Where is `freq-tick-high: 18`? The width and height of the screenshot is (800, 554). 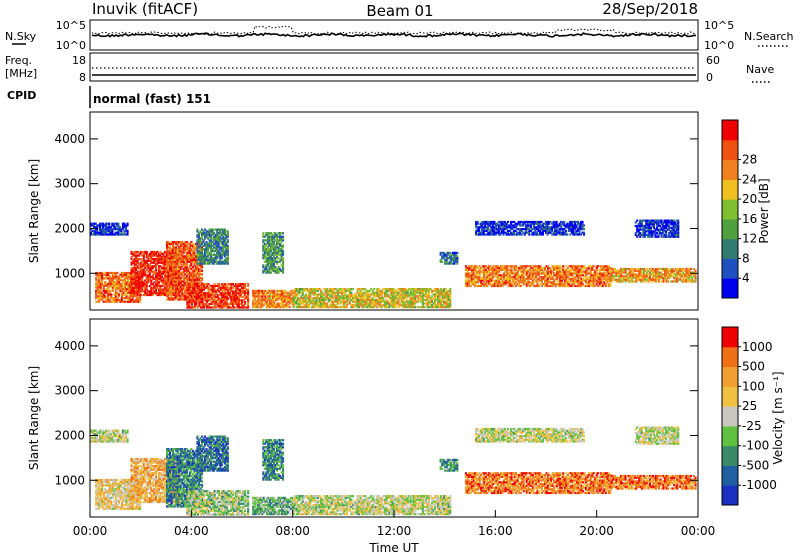 freq-tick-high: 18 is located at coordinates (79, 60).